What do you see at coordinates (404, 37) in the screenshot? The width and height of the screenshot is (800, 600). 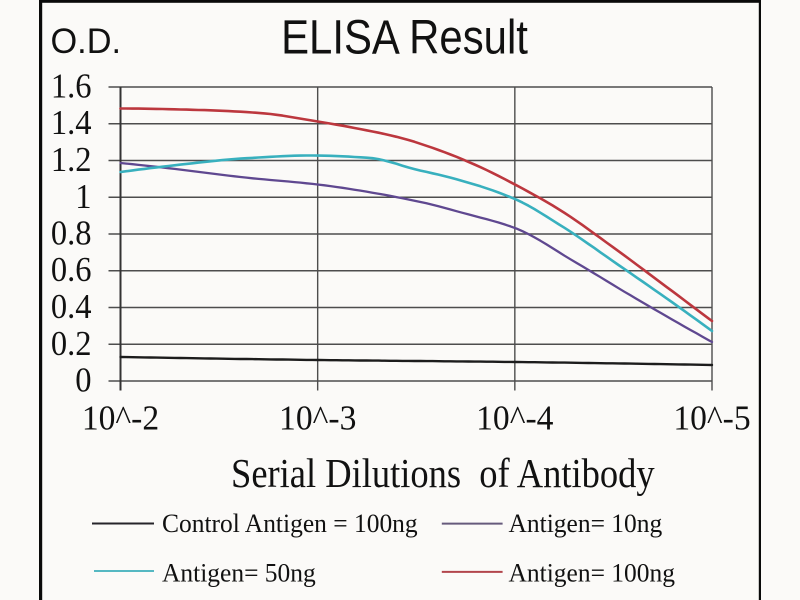 I see `svg-text: ELISA Result` at bounding box center [404, 37].